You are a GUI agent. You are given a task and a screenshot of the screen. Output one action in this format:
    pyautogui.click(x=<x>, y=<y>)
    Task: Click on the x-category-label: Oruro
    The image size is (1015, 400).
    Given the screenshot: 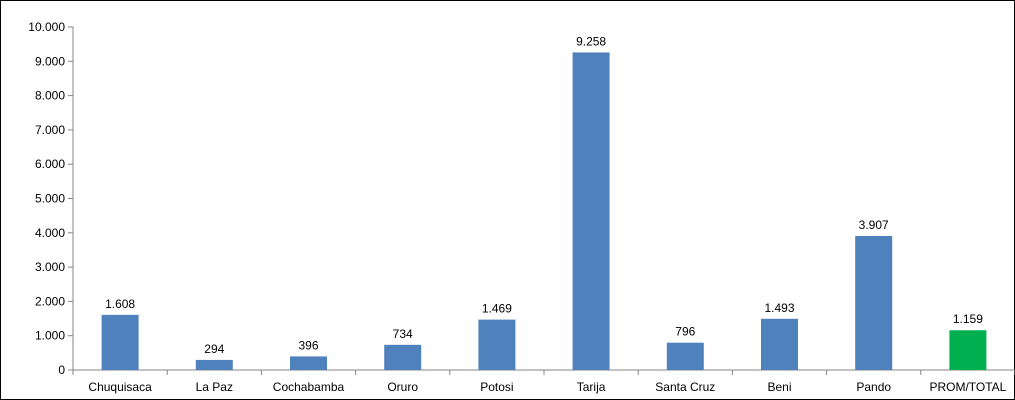 What is the action you would take?
    pyautogui.click(x=402, y=387)
    